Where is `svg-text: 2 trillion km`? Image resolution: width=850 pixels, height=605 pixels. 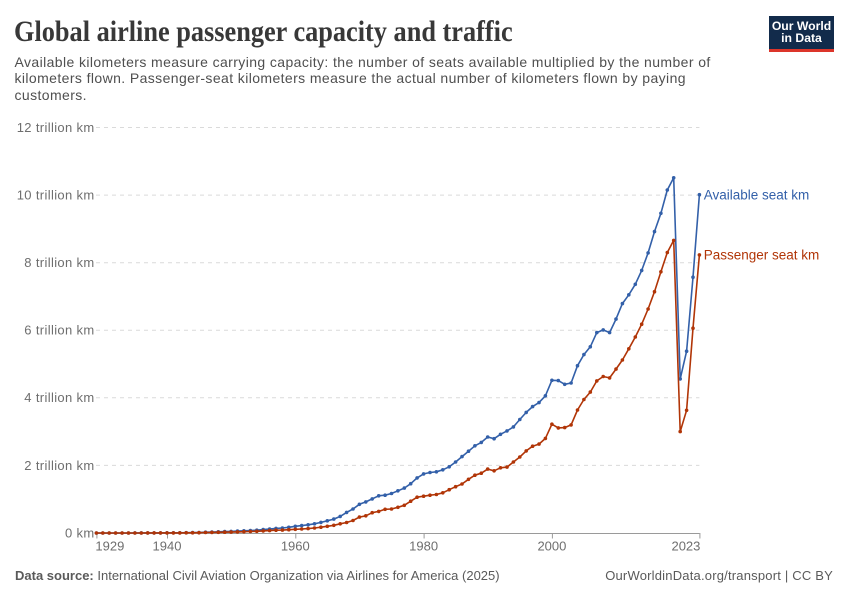
svg-text: 2 trillion km is located at coordinates (59, 465).